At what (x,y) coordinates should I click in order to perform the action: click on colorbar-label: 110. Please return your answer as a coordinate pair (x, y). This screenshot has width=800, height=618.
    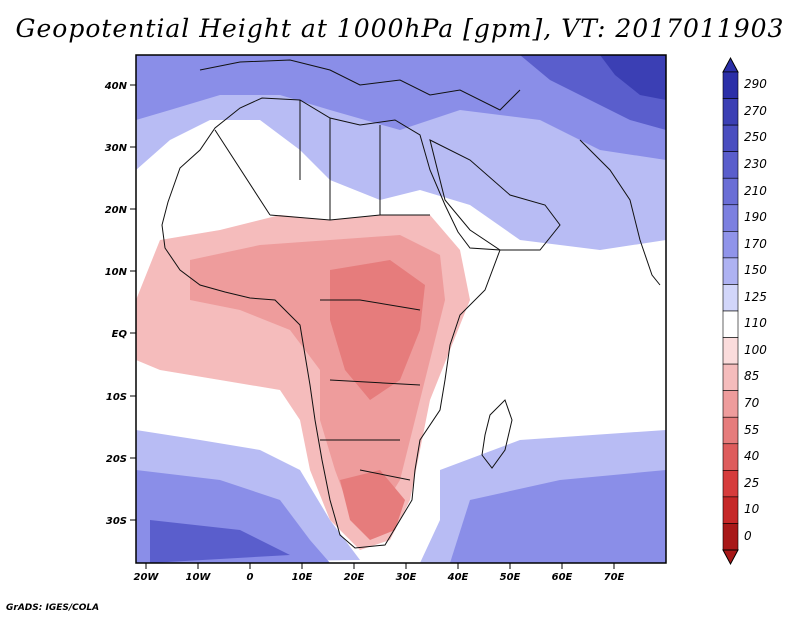
    Looking at the image, I should click on (755, 323).